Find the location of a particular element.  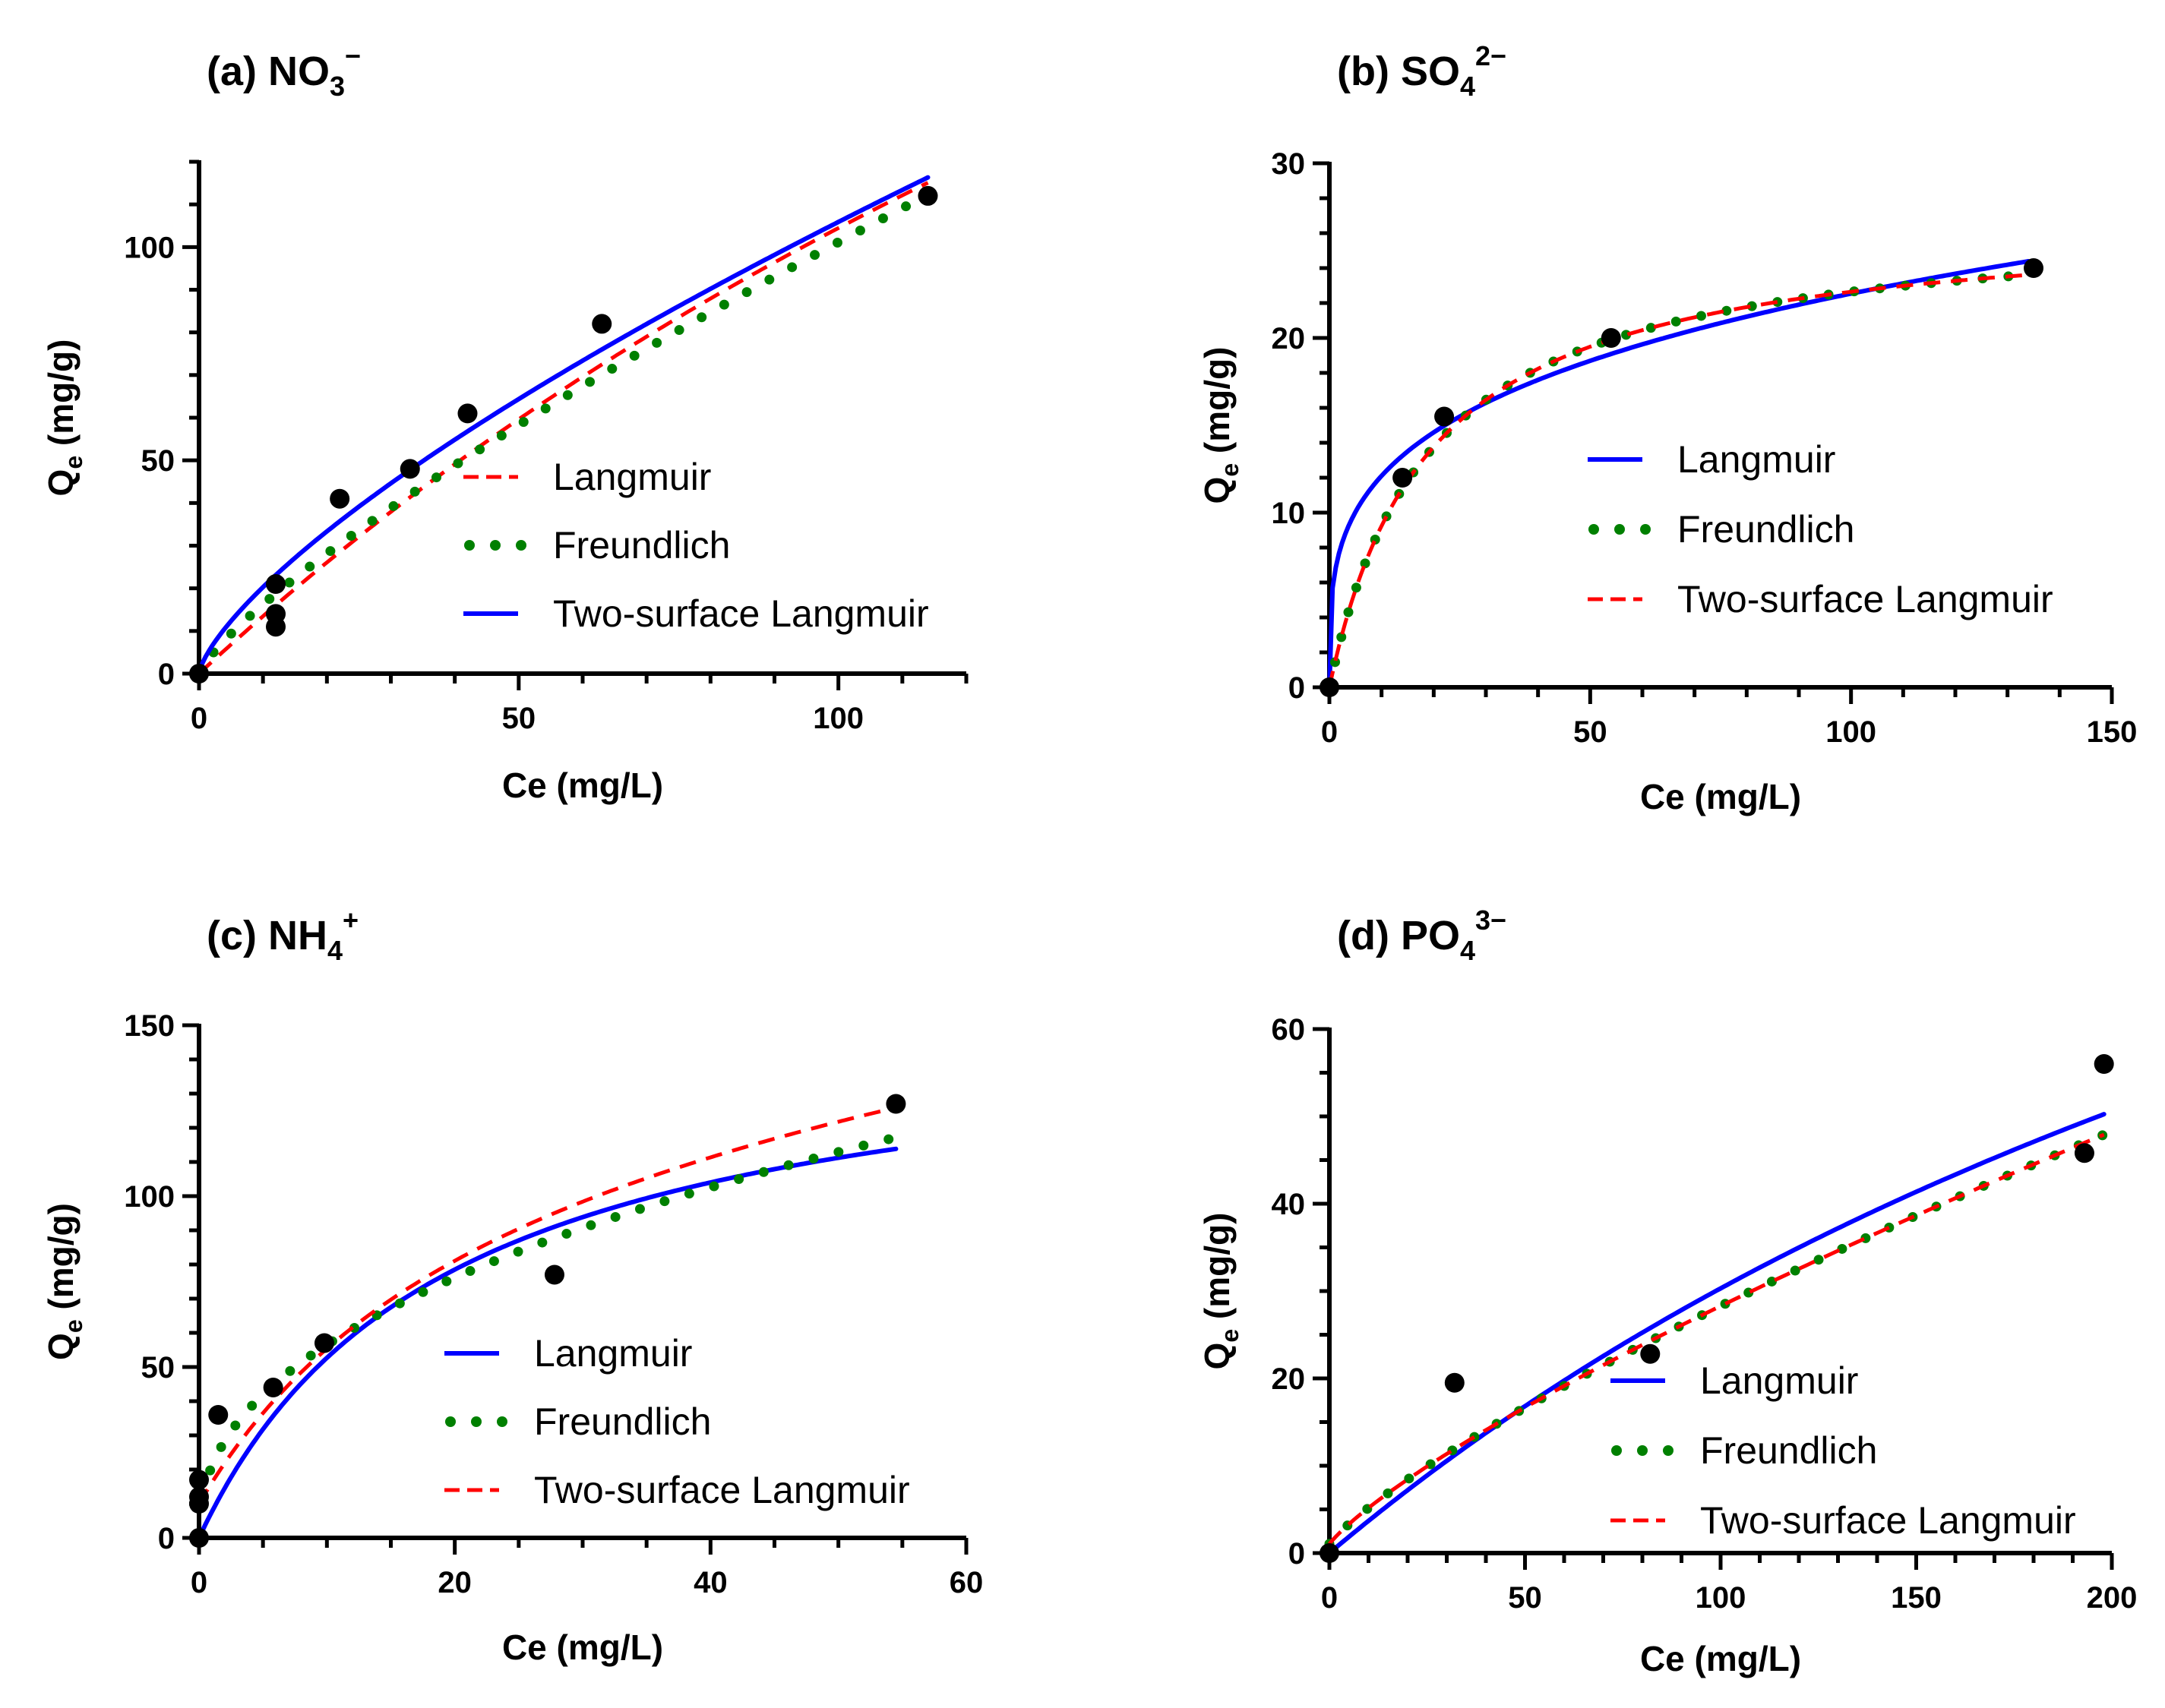

y-tick-label: 60 is located at coordinates (1289, 1030).